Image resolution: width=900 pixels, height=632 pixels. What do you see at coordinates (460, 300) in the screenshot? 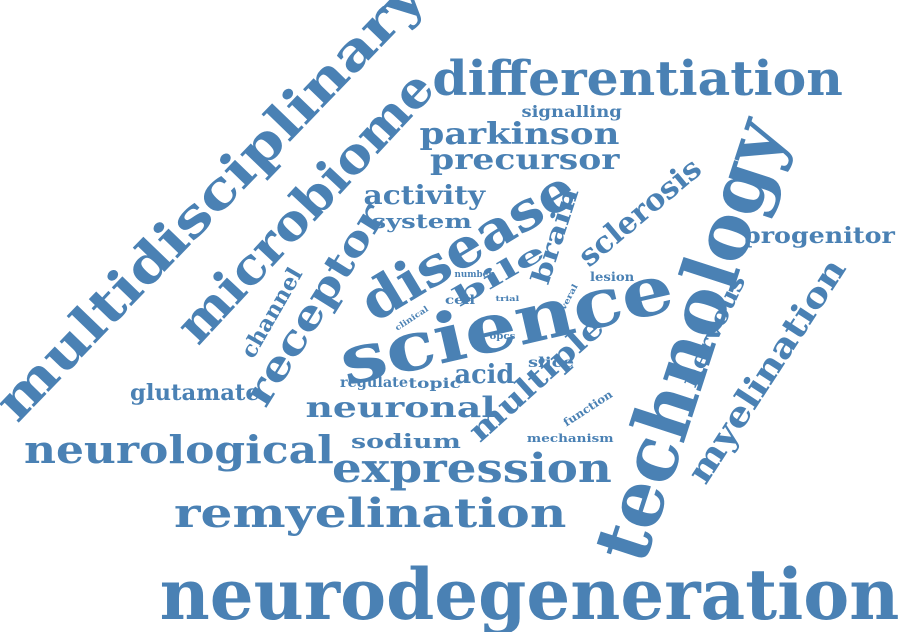
I see `word-cell: cell` at bounding box center [460, 300].